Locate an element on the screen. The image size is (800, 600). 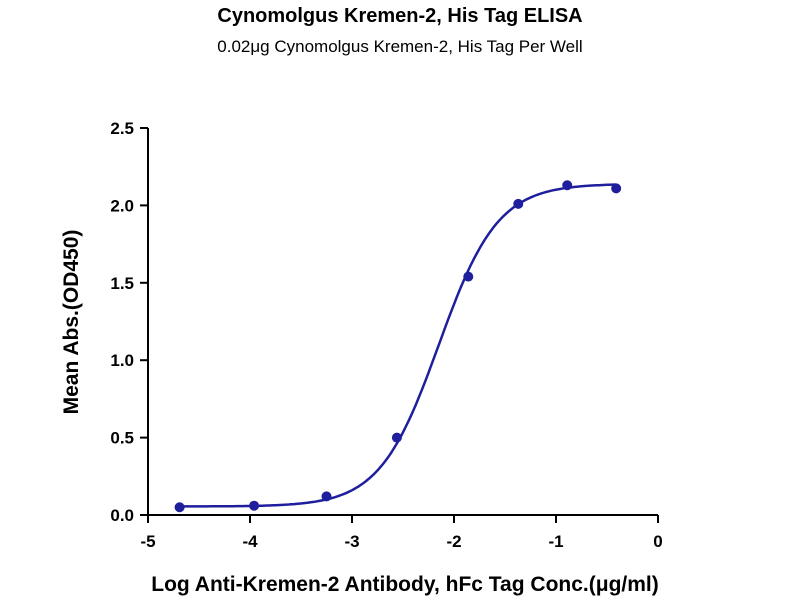
chart-title: Cynomolgus Kremen-2, His Tag ELISA is located at coordinates (399, 16).